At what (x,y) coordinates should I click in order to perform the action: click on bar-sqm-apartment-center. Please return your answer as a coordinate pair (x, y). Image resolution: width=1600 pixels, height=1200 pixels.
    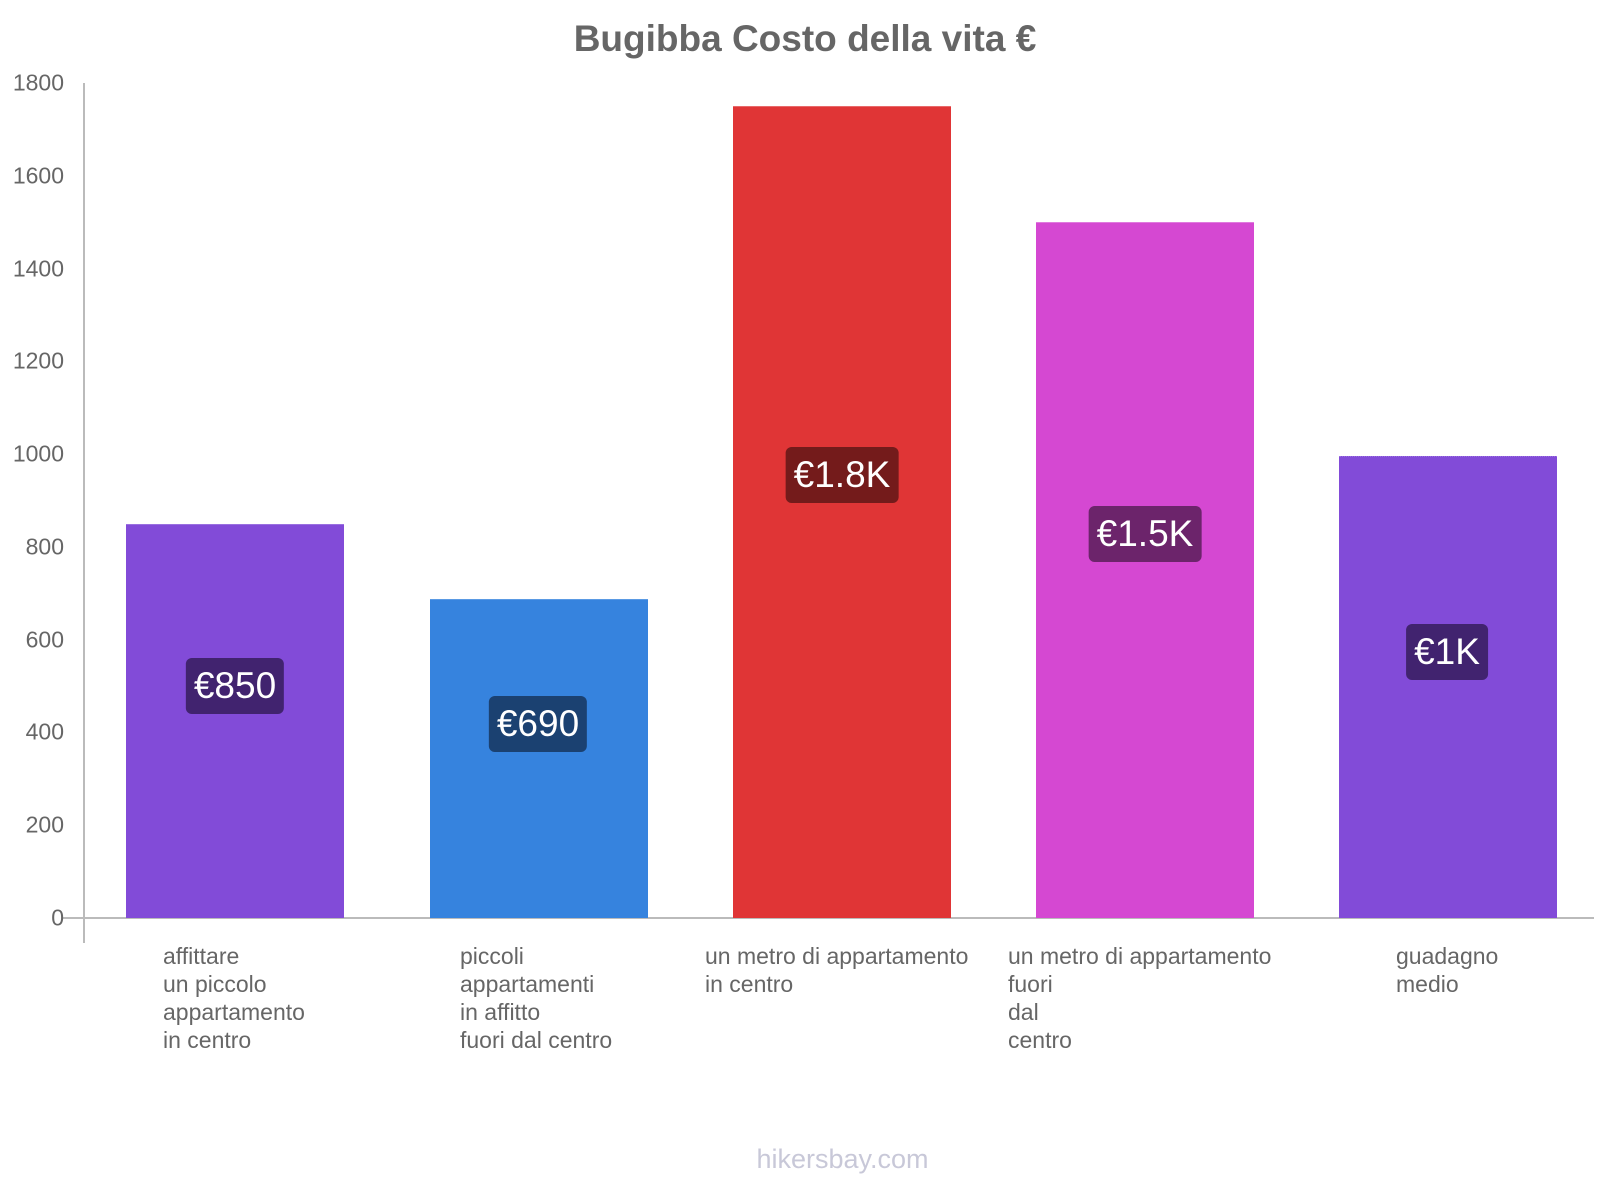
    Looking at the image, I should click on (842, 512).